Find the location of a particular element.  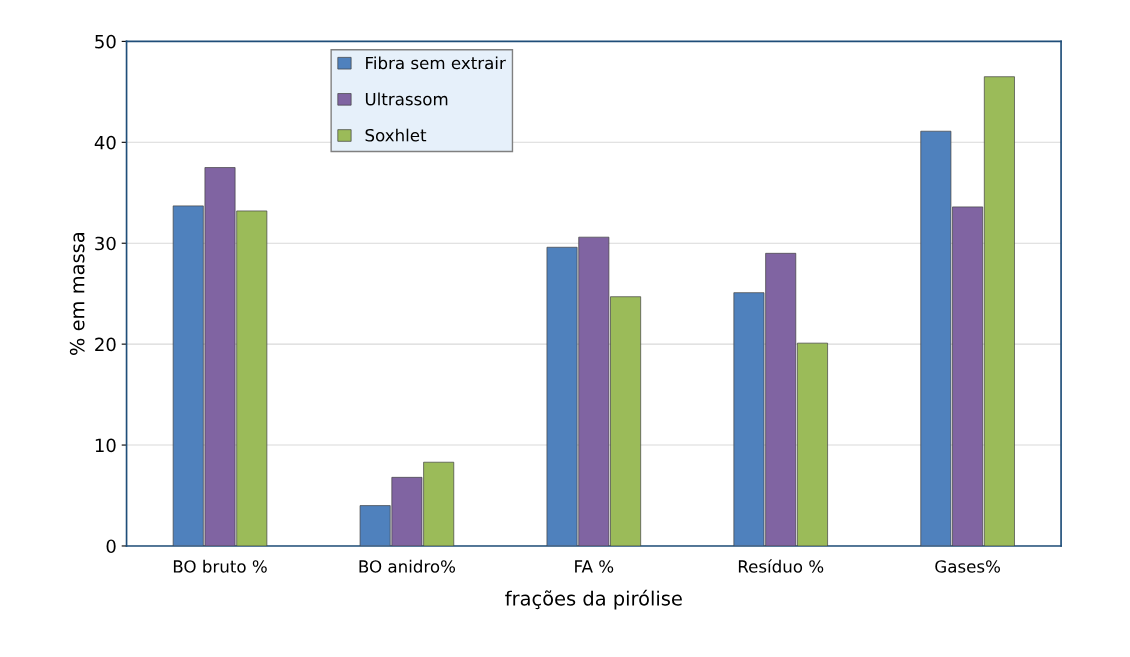

legend-label: Fibra sem extrair is located at coordinates (436, 63).